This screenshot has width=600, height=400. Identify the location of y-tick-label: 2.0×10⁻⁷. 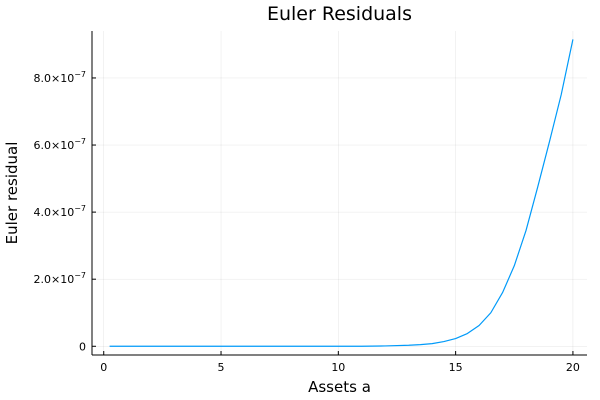
(59, 278).